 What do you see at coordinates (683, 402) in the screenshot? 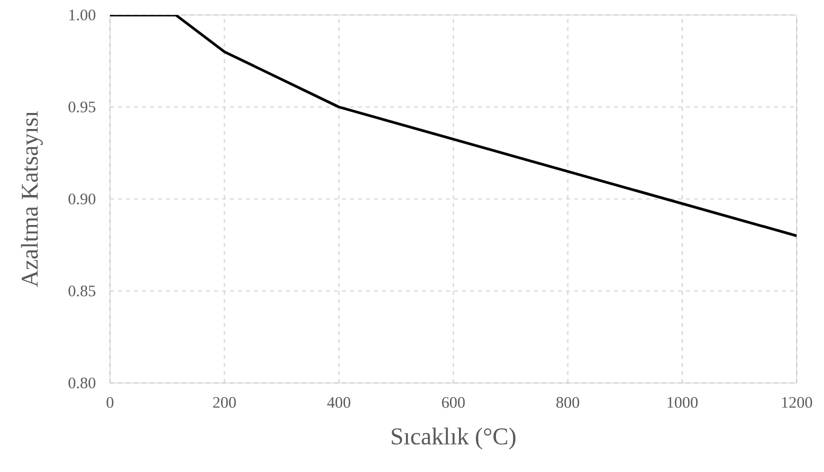
I see `x-tick-label: 1000` at bounding box center [683, 402].